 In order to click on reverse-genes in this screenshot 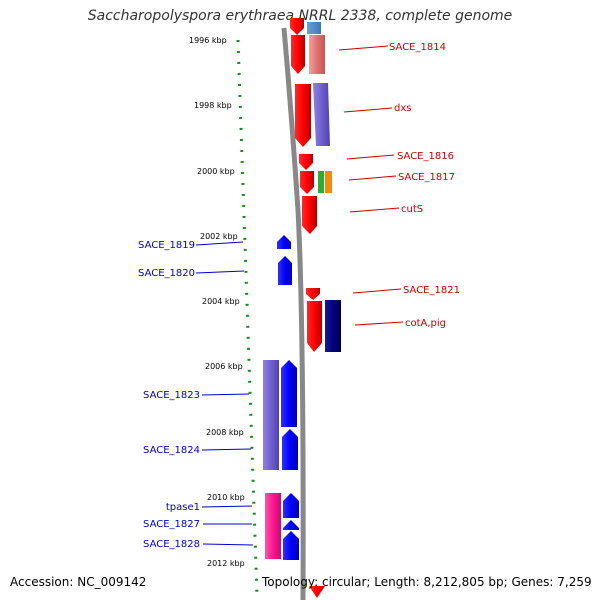, I will do `click(281, 397)`.